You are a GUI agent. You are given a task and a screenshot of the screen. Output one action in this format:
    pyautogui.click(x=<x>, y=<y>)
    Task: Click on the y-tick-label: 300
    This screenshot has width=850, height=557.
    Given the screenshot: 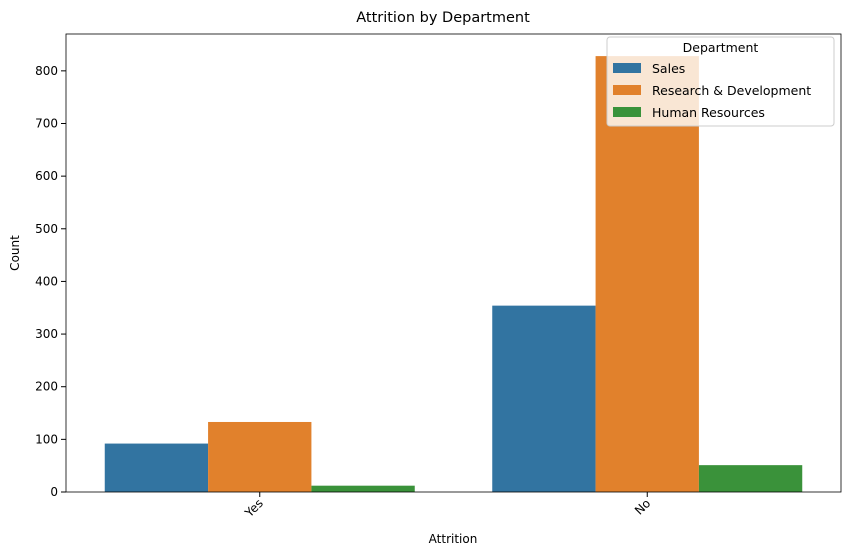 What is the action you would take?
    pyautogui.click(x=46, y=334)
    